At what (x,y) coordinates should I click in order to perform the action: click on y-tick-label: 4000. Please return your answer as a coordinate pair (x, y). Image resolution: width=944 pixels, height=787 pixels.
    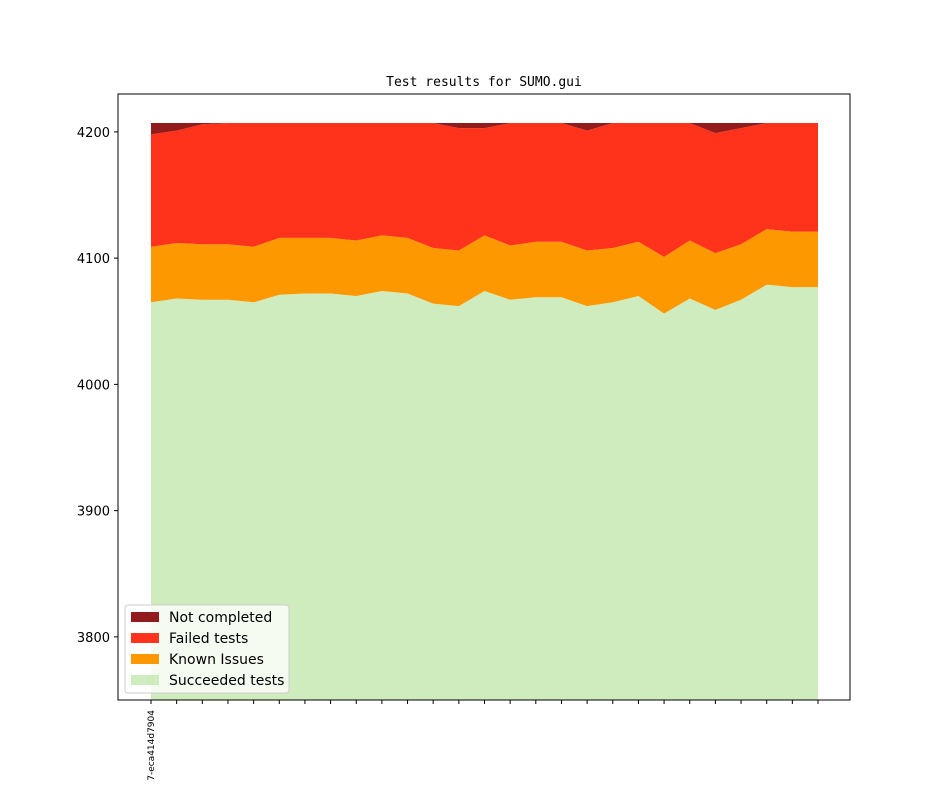
    Looking at the image, I should click on (93, 385).